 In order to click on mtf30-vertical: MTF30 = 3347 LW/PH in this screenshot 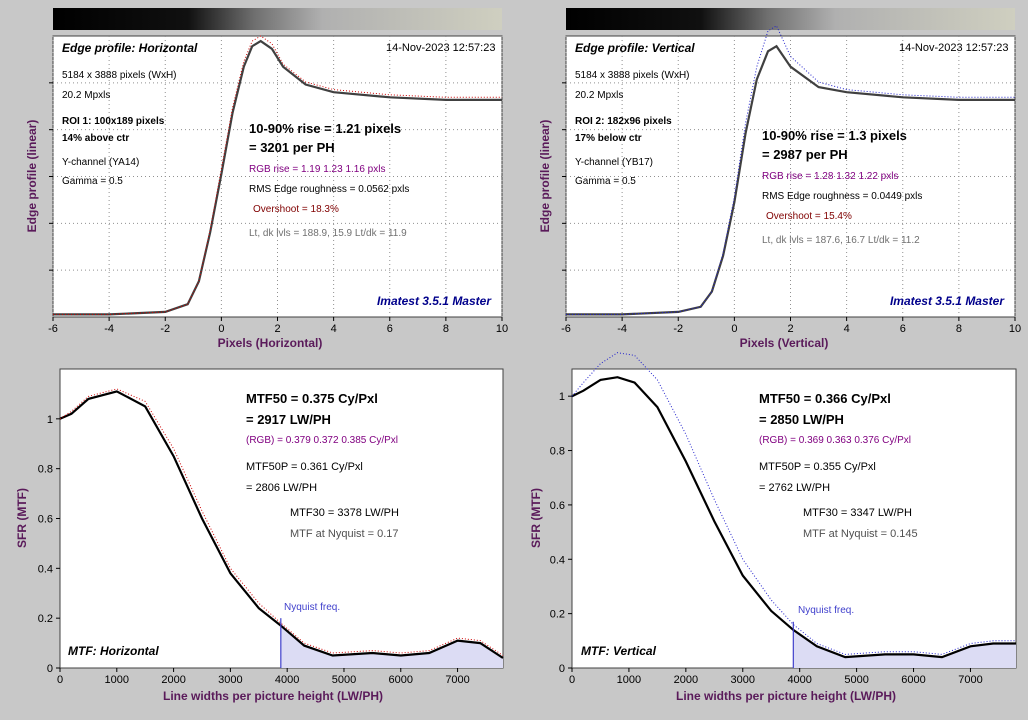, I will do `click(857, 513)`.